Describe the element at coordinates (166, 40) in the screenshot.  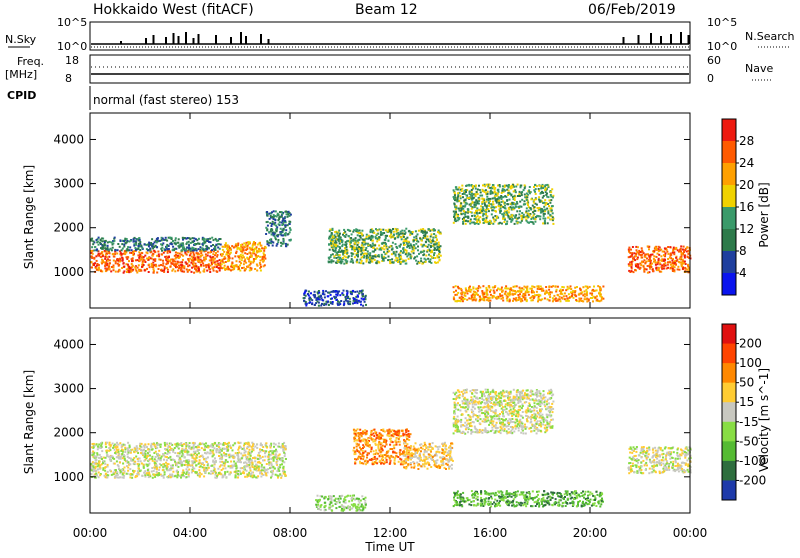
I see `nsky-bar` at that location.